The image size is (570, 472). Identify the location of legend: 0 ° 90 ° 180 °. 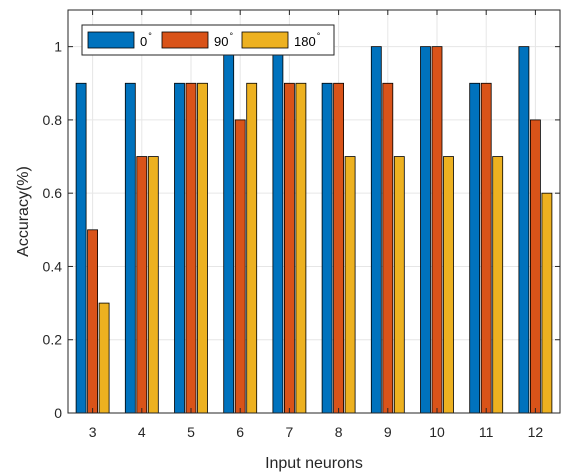
(208, 40).